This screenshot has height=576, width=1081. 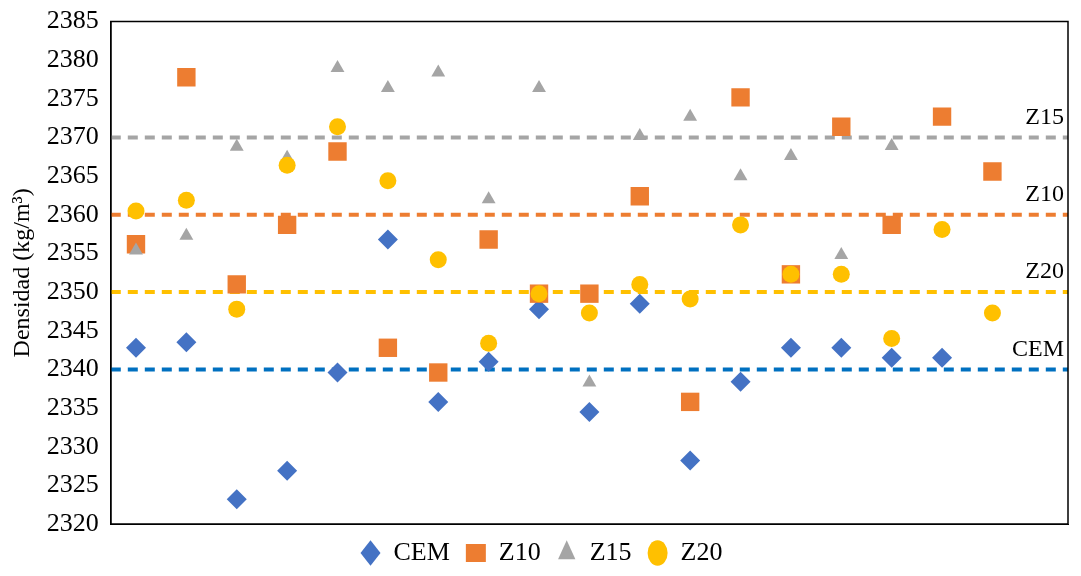 What do you see at coordinates (72, 484) in the screenshot?
I see `y-tick-label: 2325` at bounding box center [72, 484].